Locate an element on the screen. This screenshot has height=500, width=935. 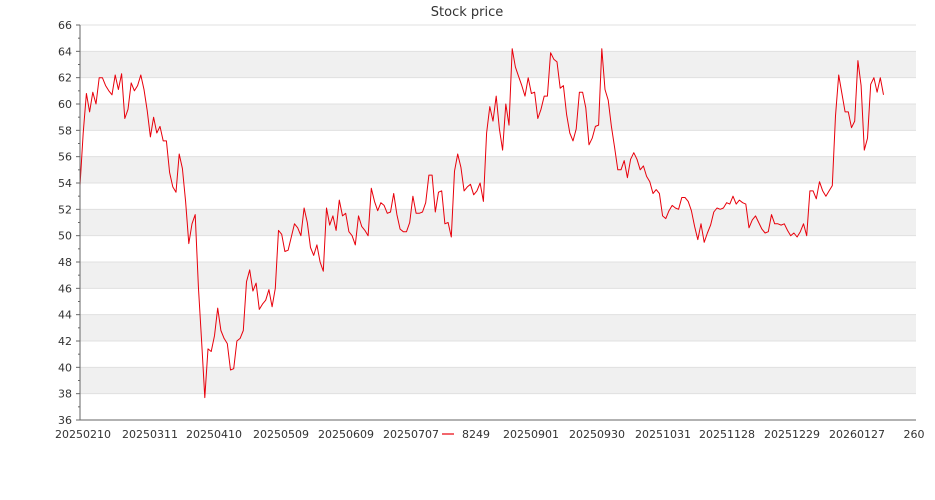
x-tick-label: 20260127 is located at coordinates (857, 434).